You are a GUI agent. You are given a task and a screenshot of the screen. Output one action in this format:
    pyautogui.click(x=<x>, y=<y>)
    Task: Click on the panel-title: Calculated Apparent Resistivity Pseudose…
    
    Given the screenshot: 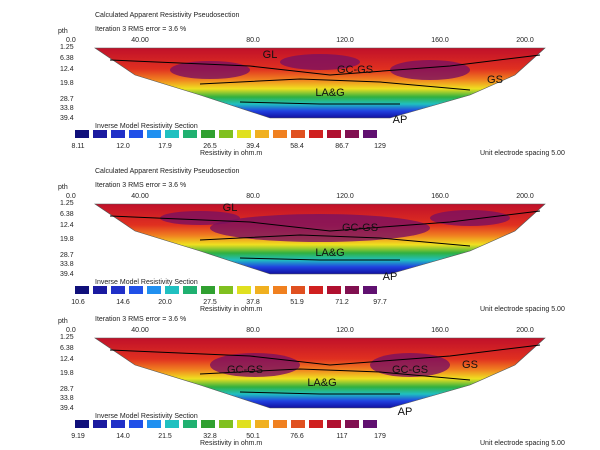 What is the action you would take?
    pyautogui.click(x=167, y=171)
    